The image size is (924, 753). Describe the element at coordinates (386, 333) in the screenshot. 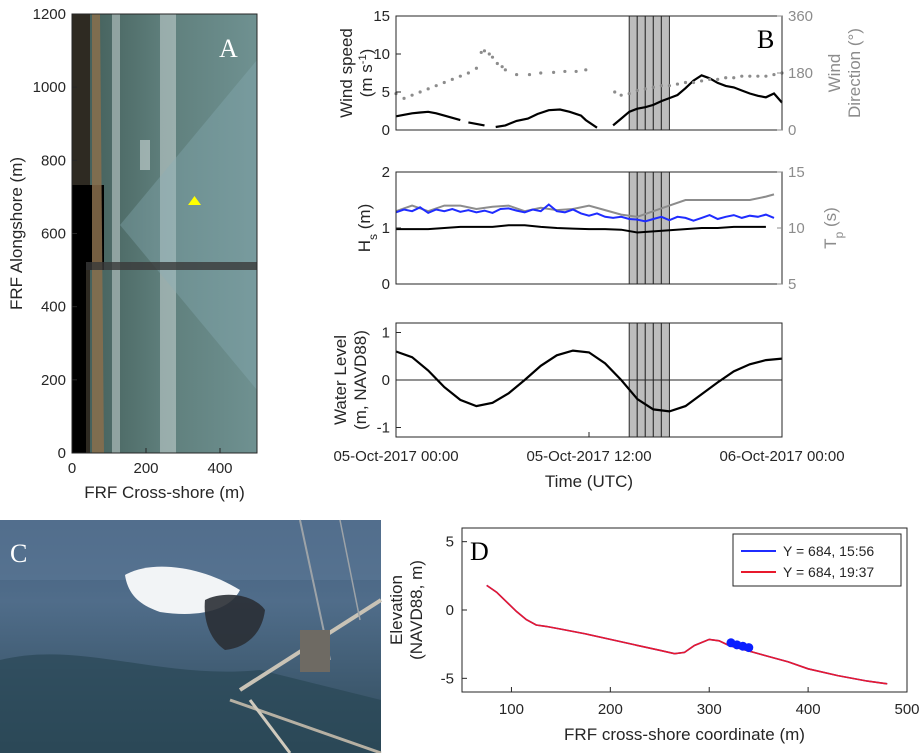

I see `y-tick-label: 1` at that location.